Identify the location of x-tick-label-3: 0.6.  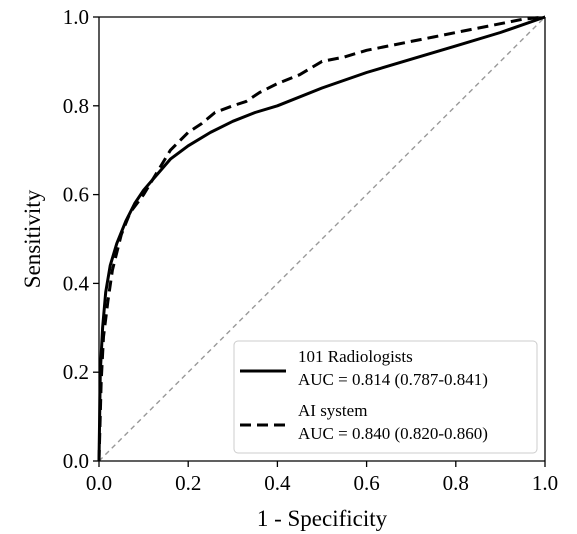
(366, 483).